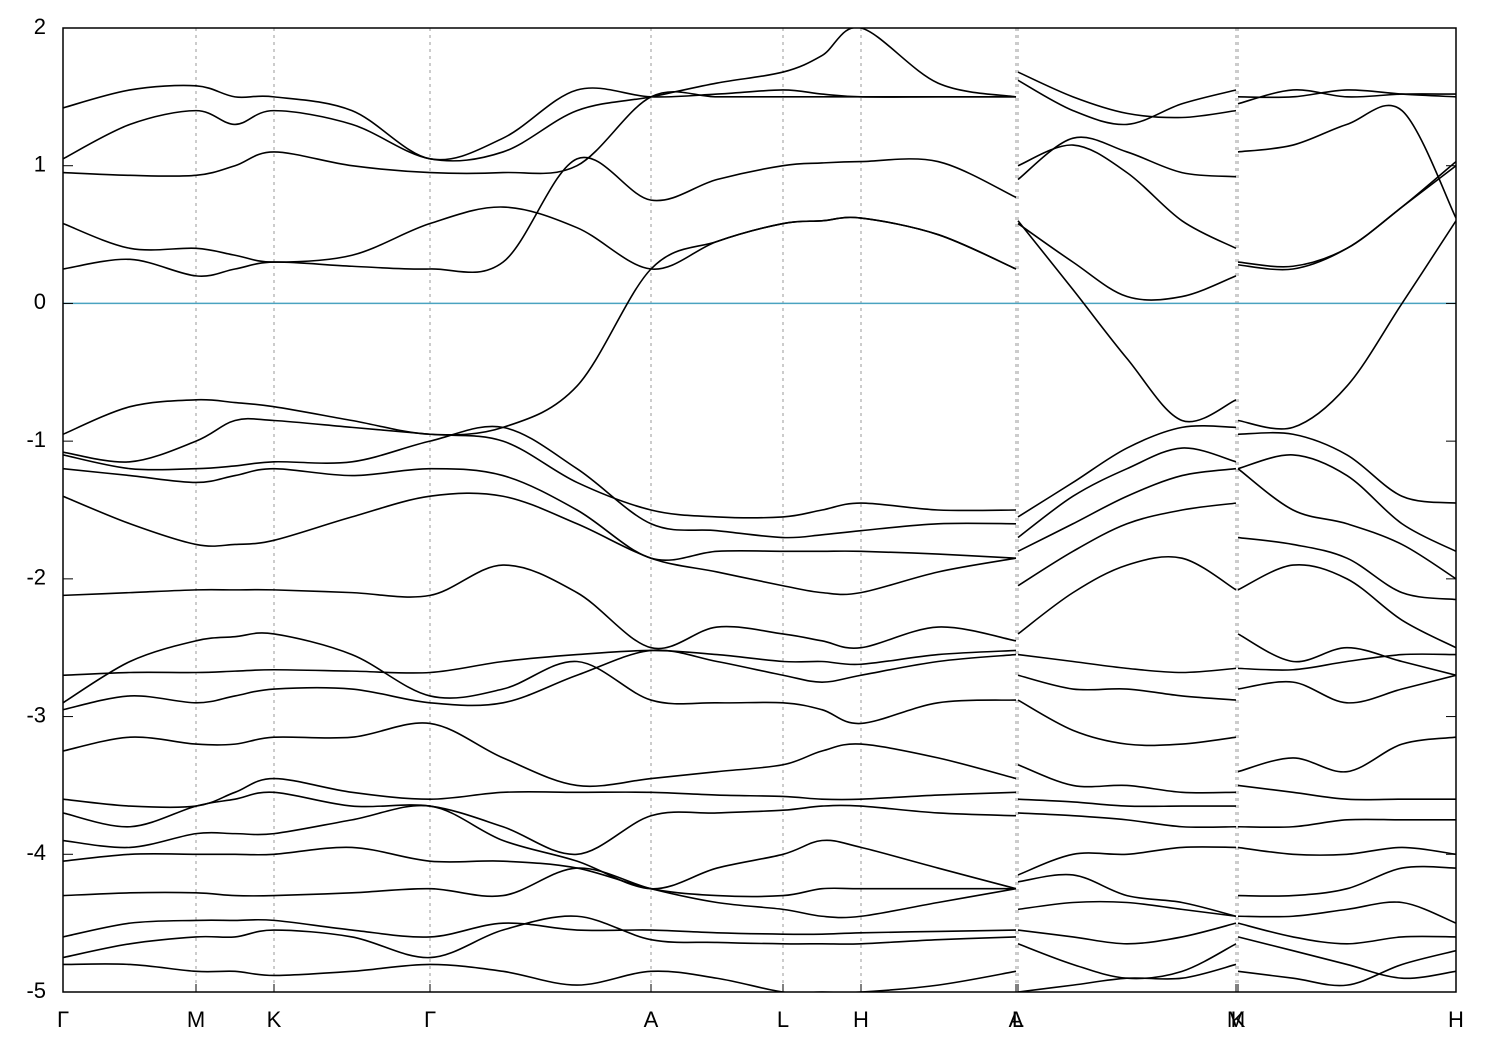 This screenshot has height=1050, width=1500. What do you see at coordinates (40, 301) in the screenshot?
I see `y-tick-label: 0` at bounding box center [40, 301].